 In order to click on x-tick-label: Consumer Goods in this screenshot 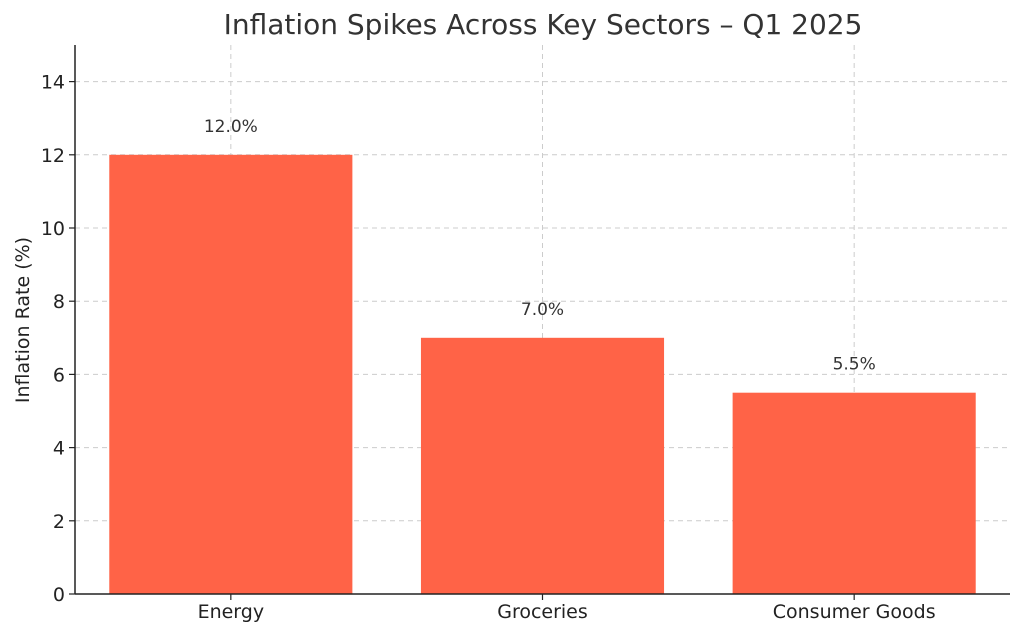, I will do `click(854, 612)`.